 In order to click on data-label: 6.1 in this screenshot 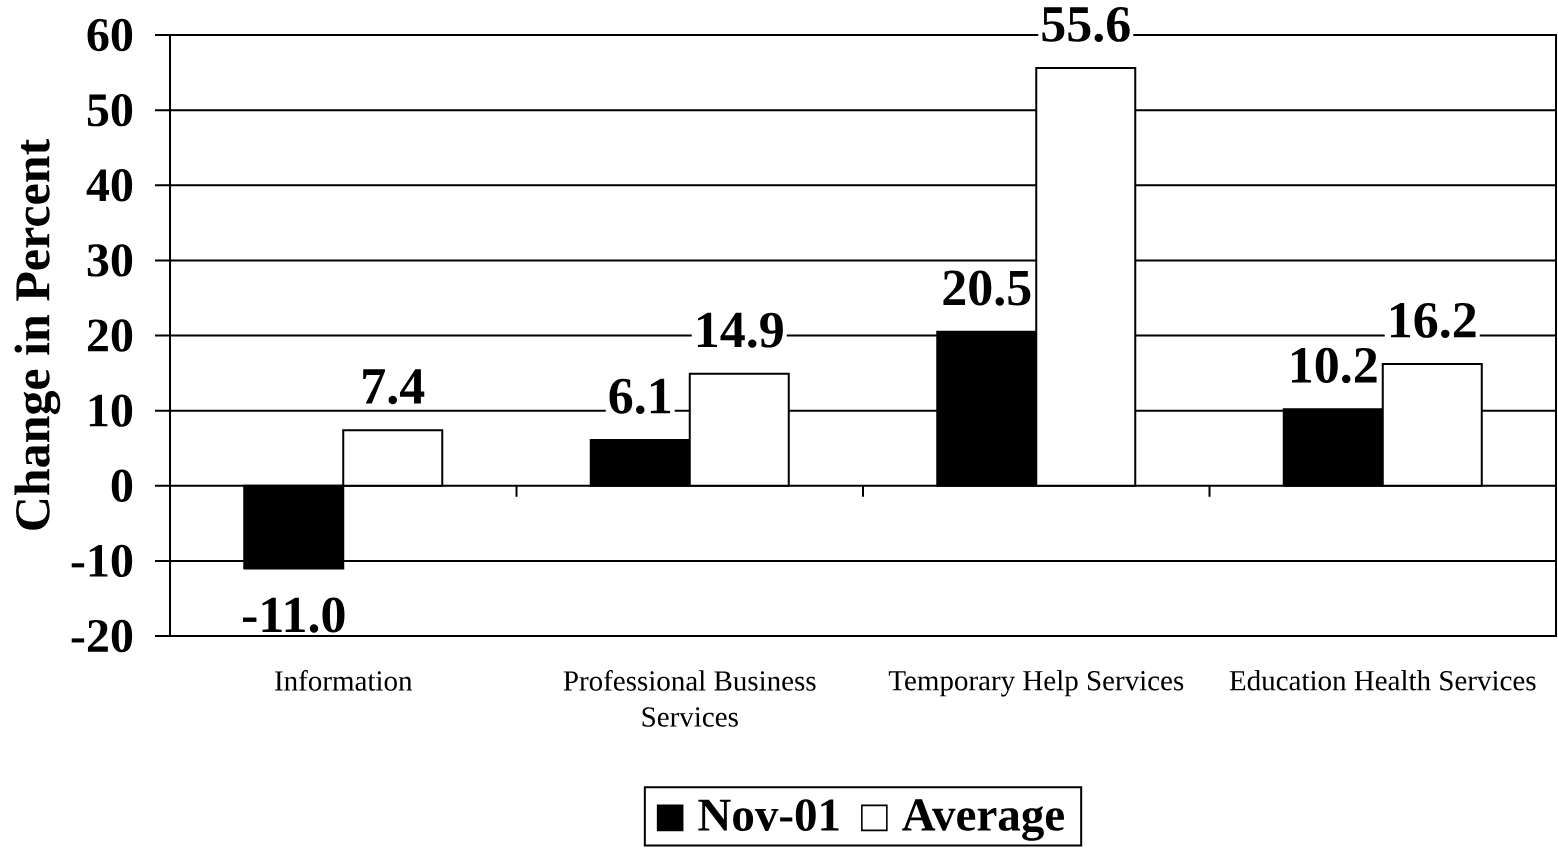, I will do `click(640, 396)`.